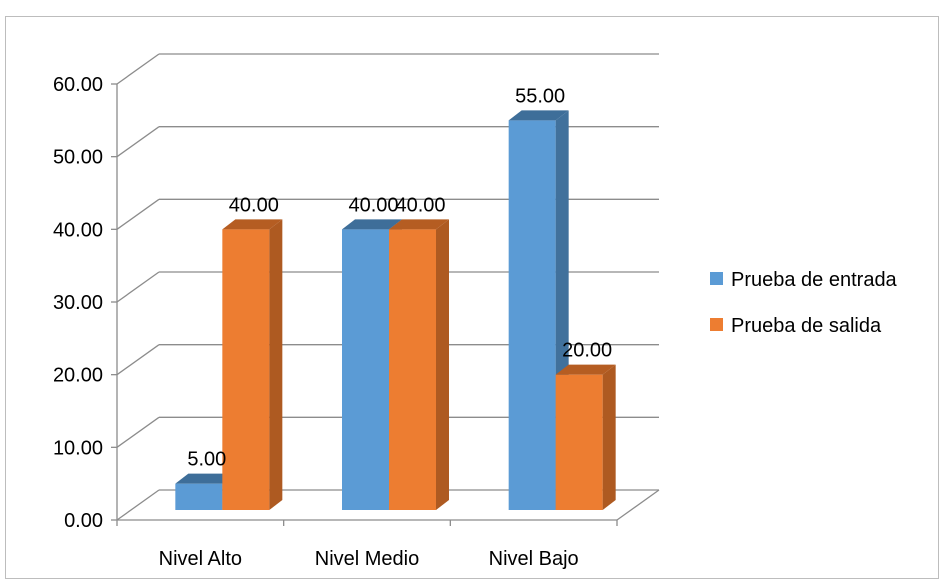 The width and height of the screenshot is (944, 584). I want to click on x-axis-depth-line, so click(638, 505).